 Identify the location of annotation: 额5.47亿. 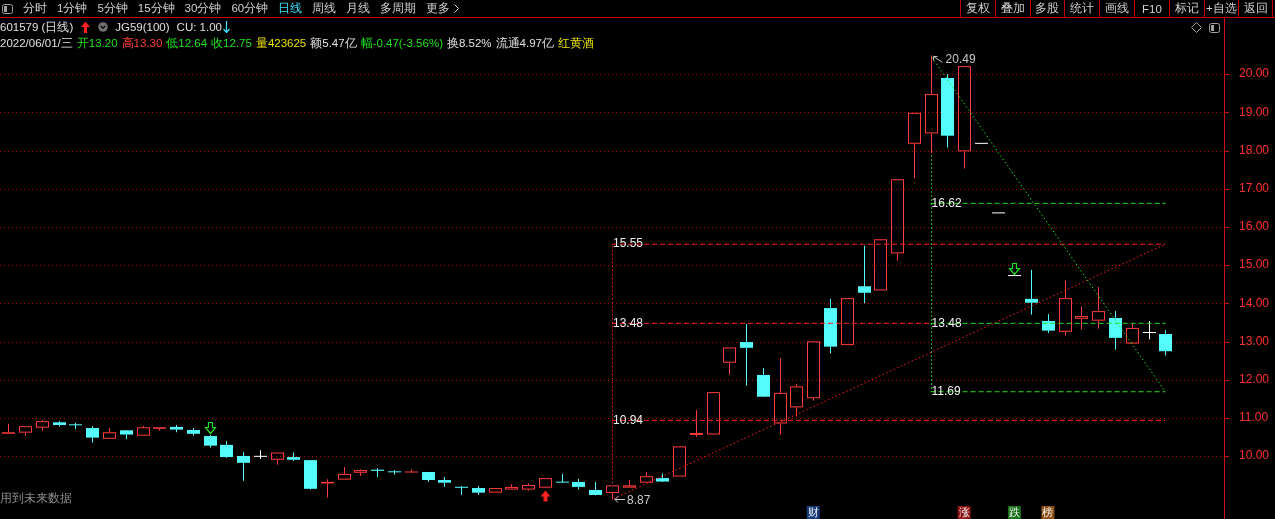
(333, 43).